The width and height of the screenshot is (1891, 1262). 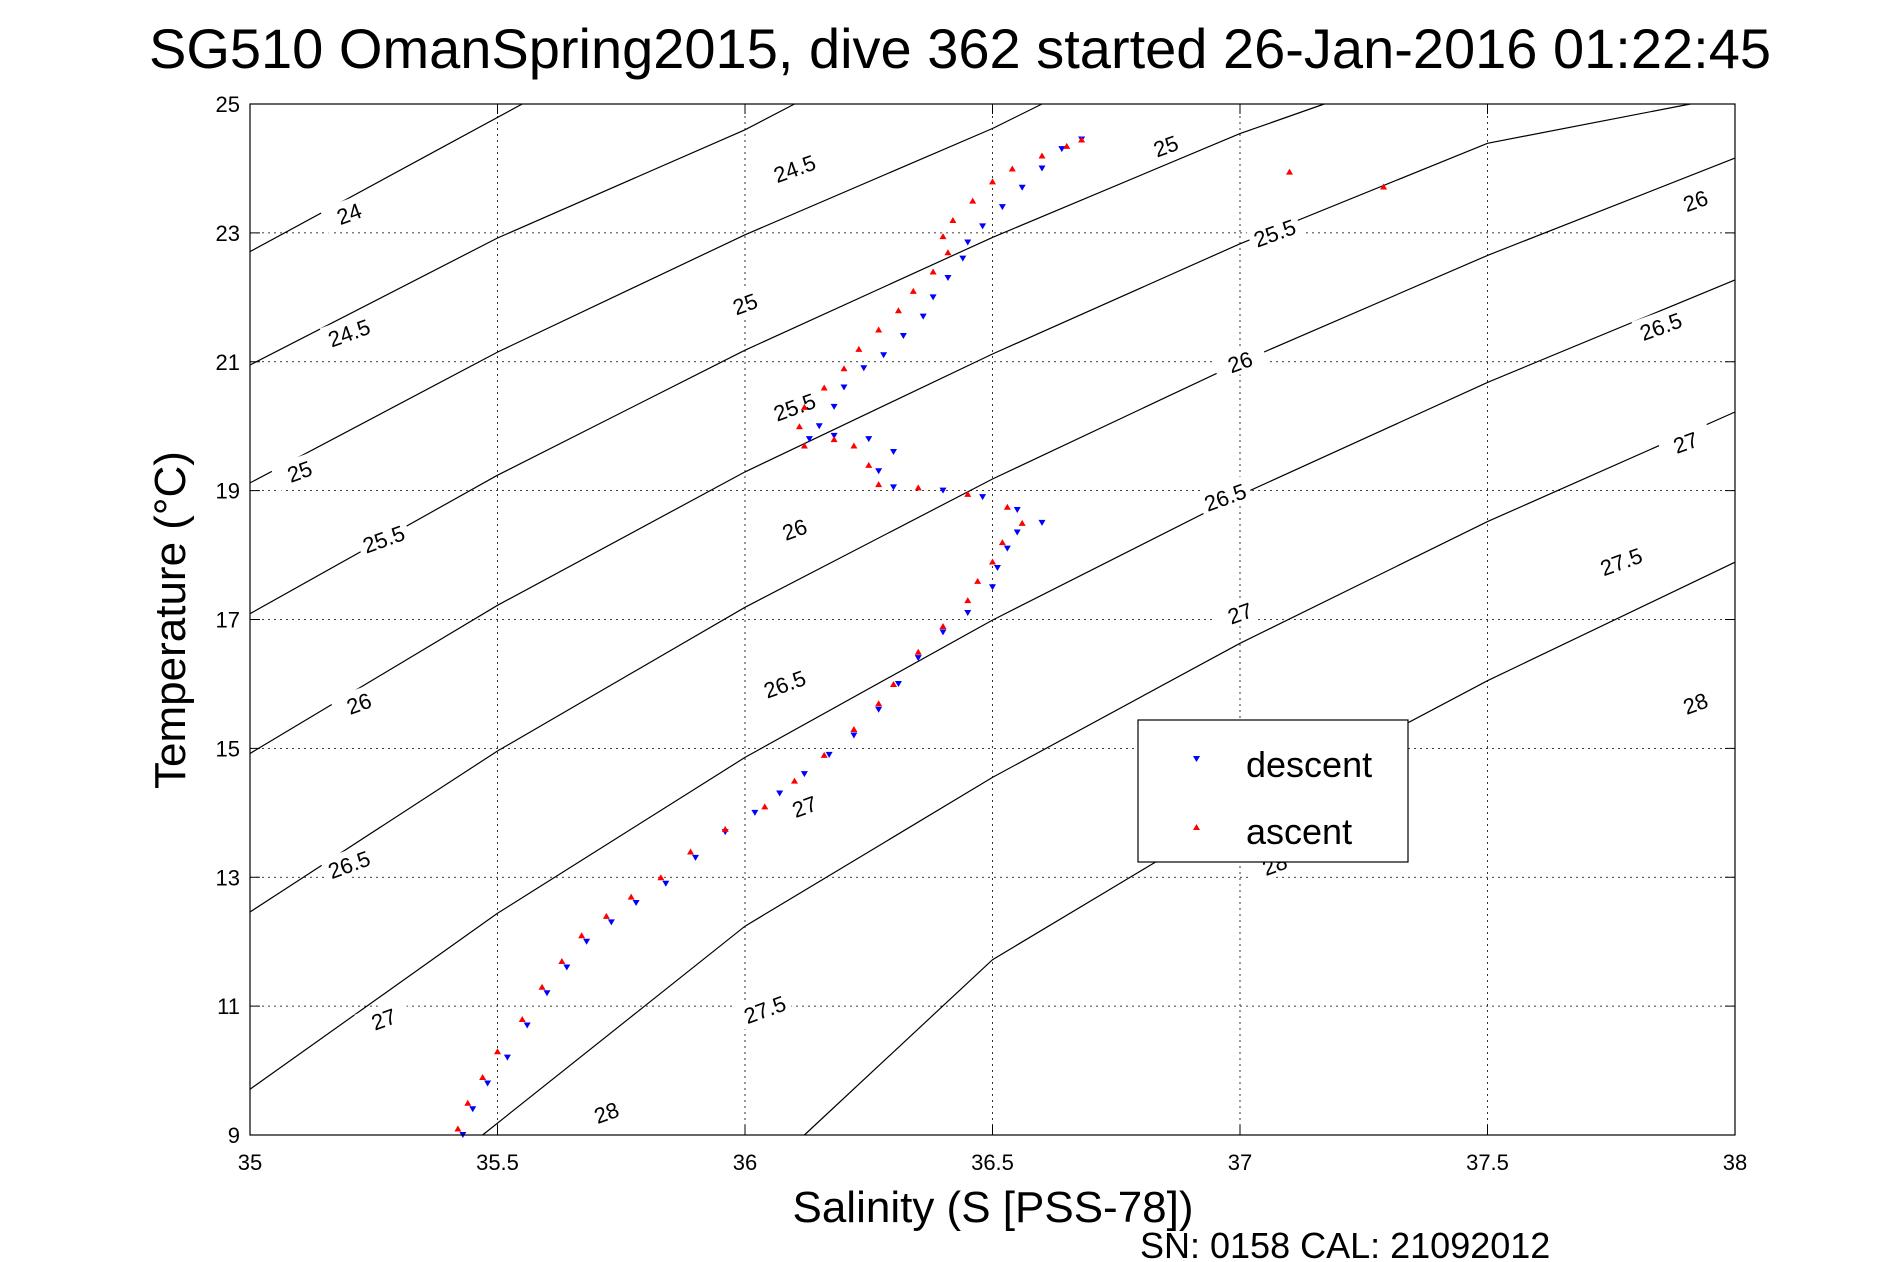 What do you see at coordinates (1735, 1162) in the screenshot?
I see `x-tick-label: 38` at bounding box center [1735, 1162].